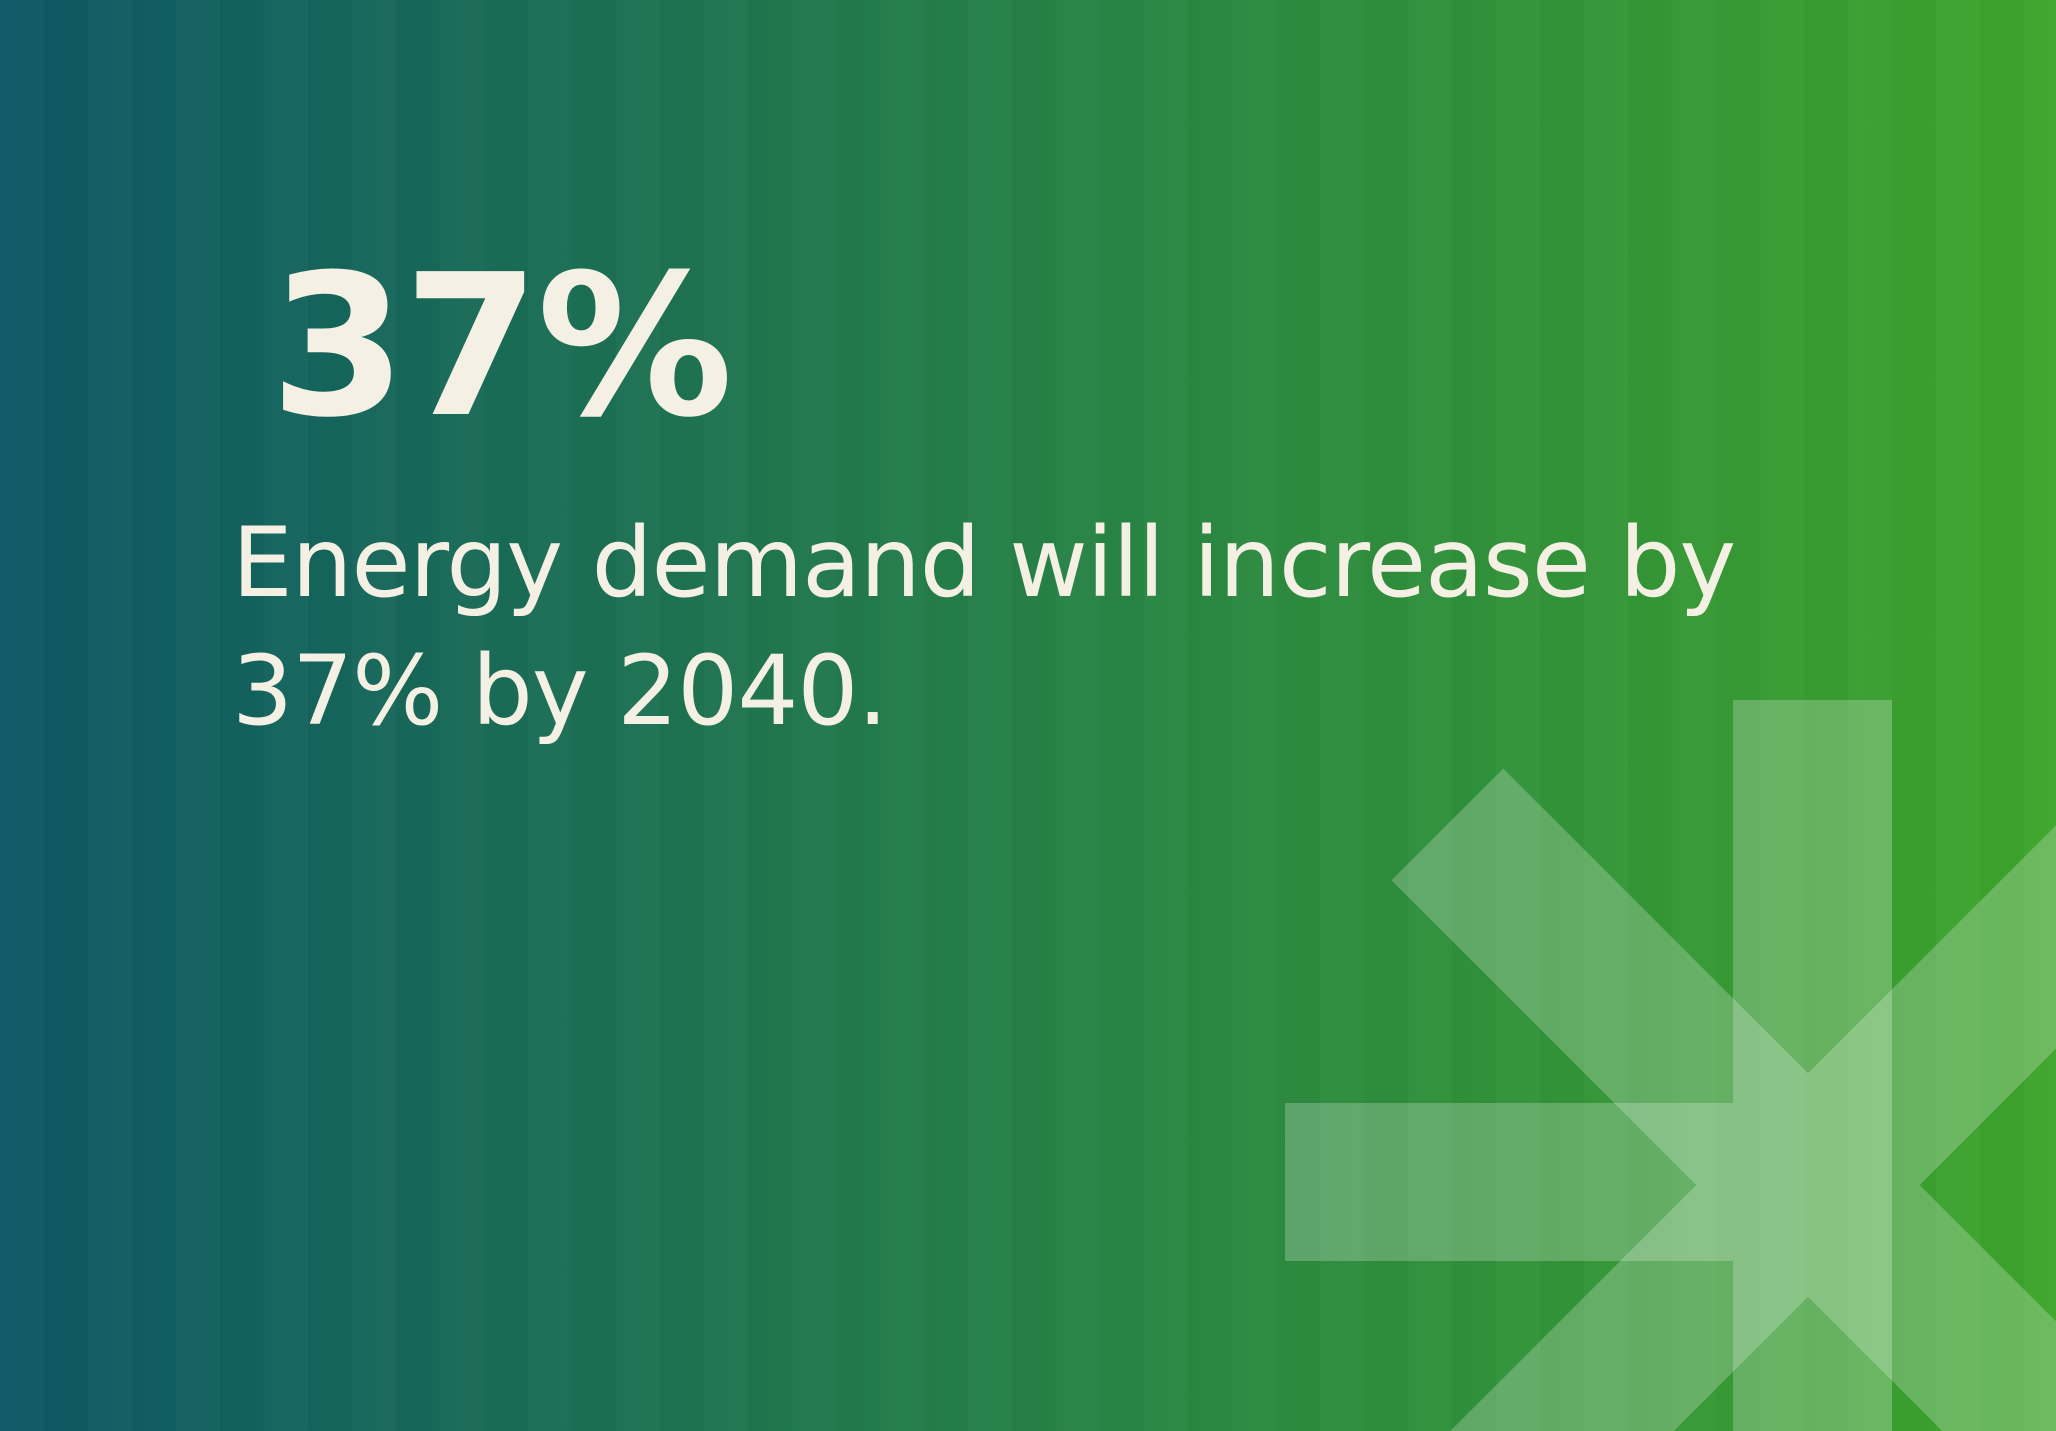 The width and height of the screenshot is (2056, 1431). I want to click on stat-headline: 37%, so click(501, 347).